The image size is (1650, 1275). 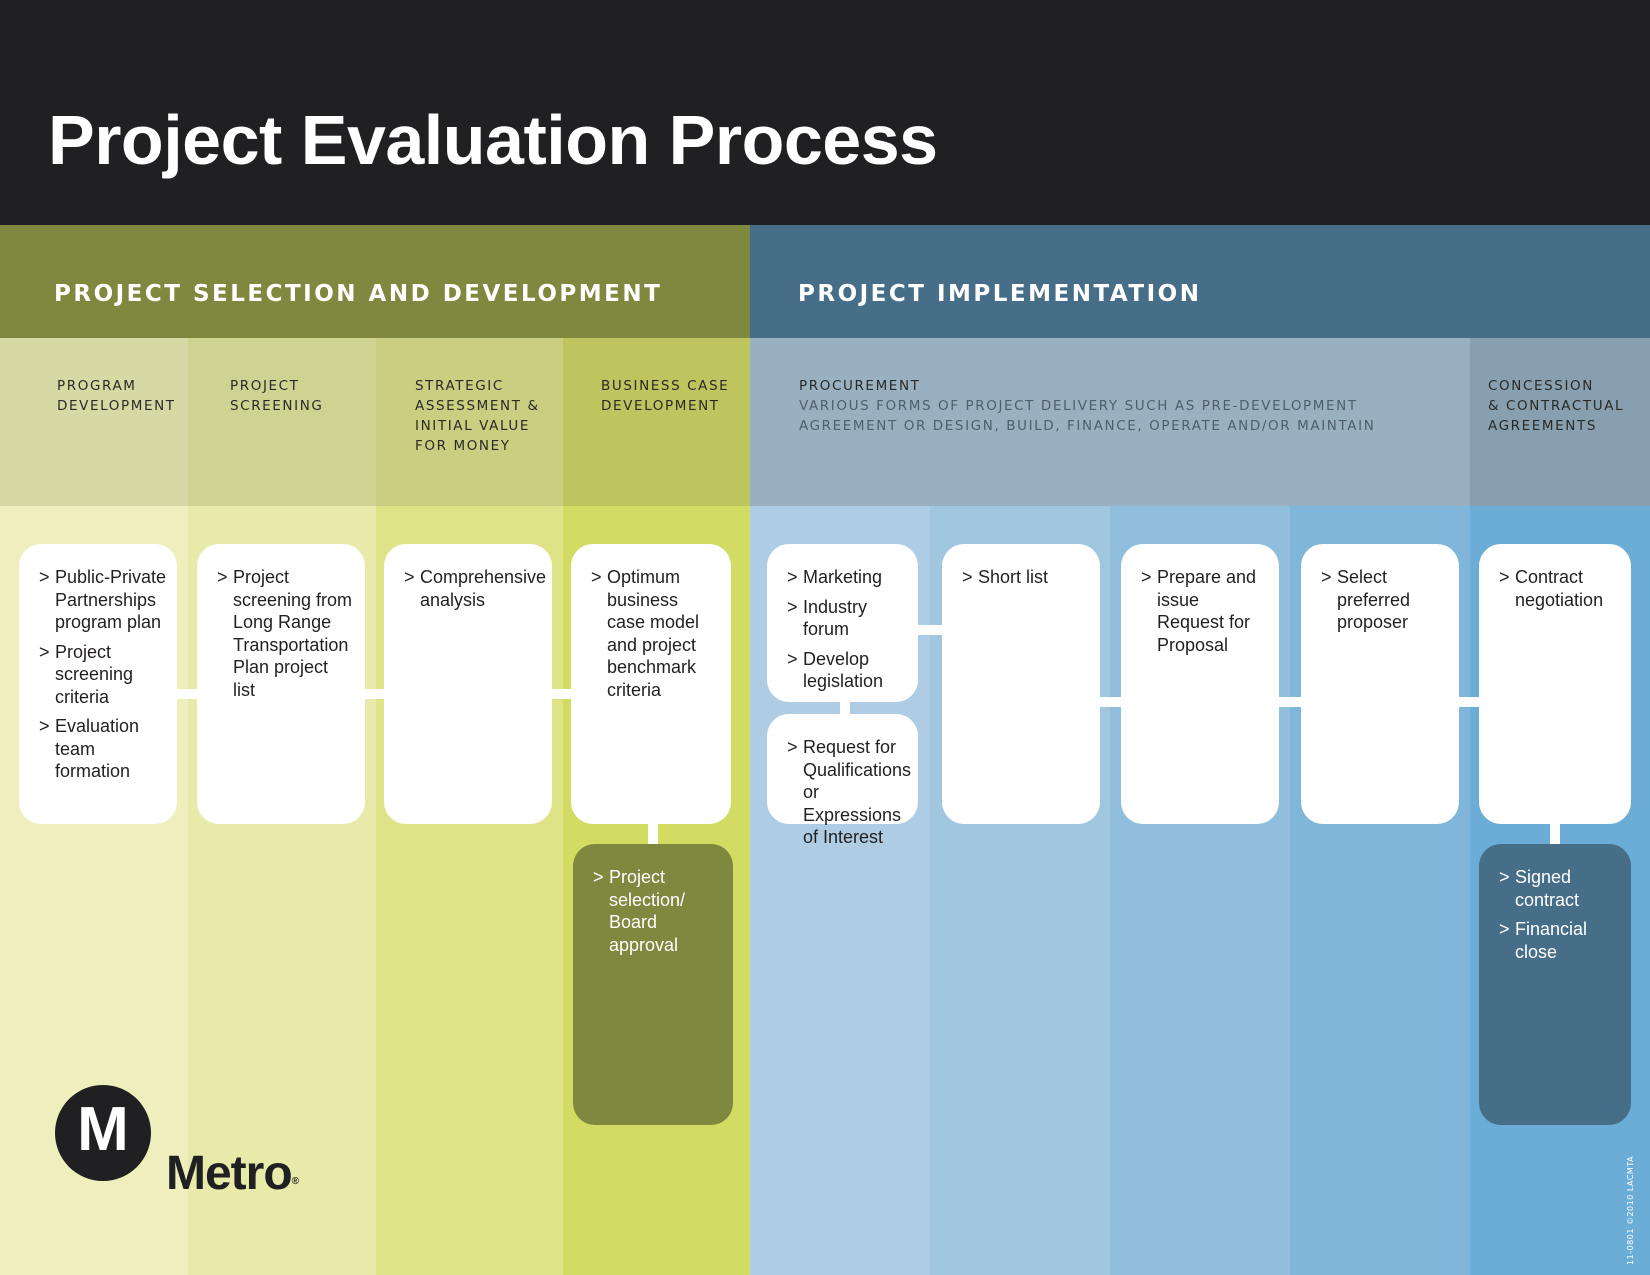 I want to click on card-board-approval: Project selection/ Board approval, so click(x=653, y=984).